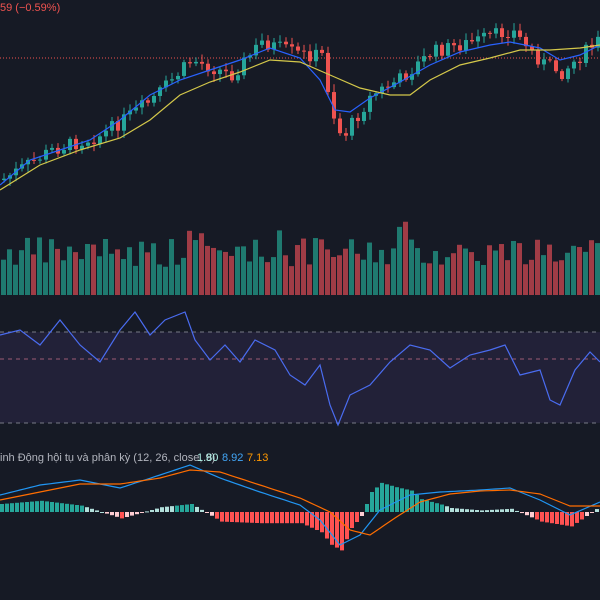 This screenshot has height=600, width=600. Describe the element at coordinates (300, 258) in the screenshot. I see `volume-pane` at that location.